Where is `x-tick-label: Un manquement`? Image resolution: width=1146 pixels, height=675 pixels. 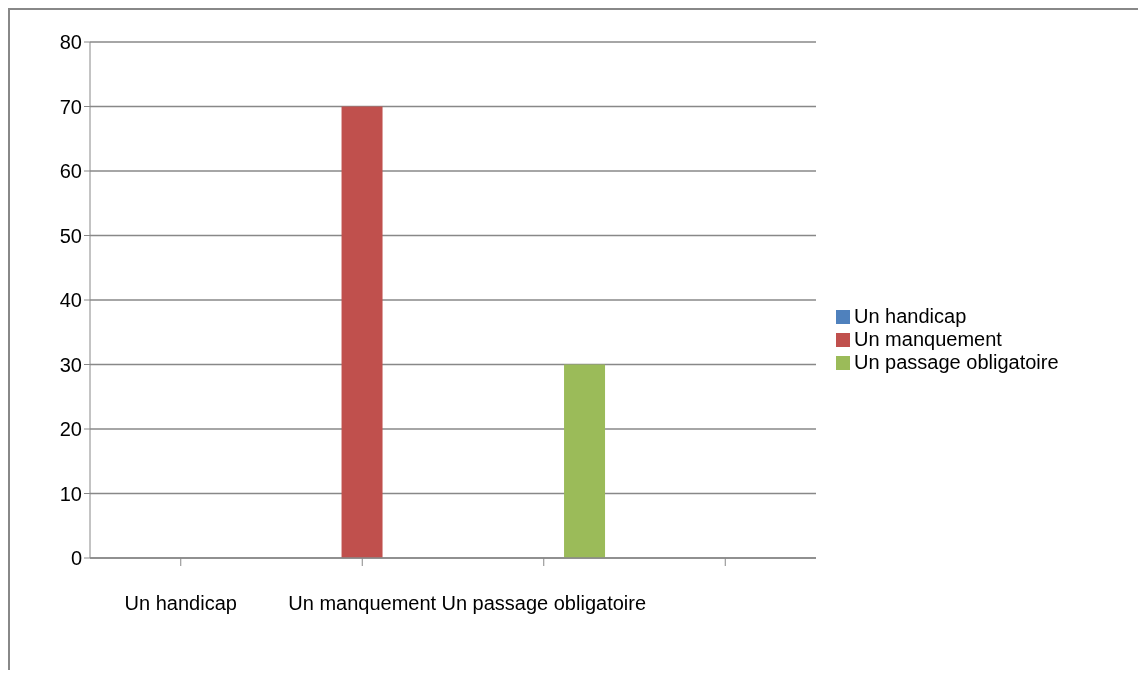
x-tick-label: Un manquement is located at coordinates (362, 603).